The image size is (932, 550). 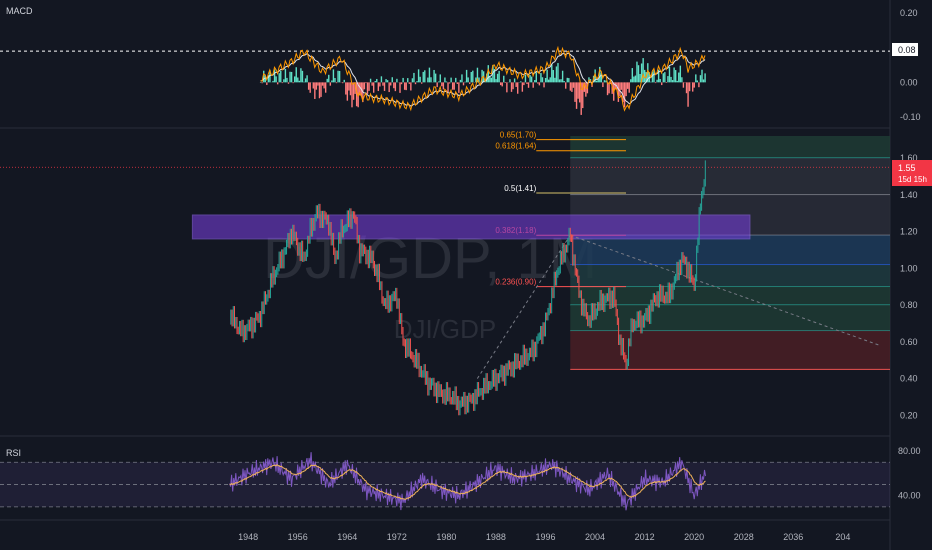 I want to click on resistance-band, so click(x=471, y=227).